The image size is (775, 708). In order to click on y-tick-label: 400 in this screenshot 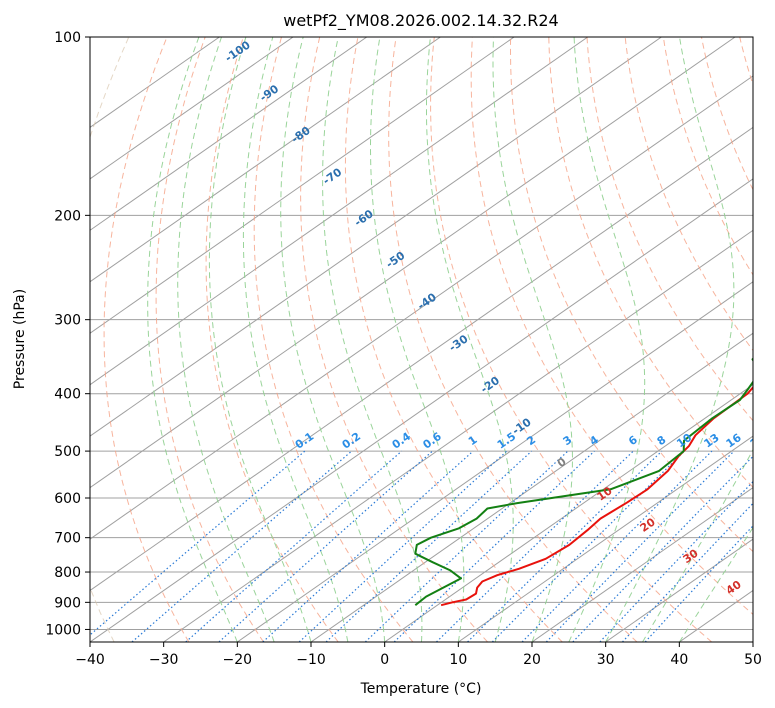, I will do `click(67, 395)`.